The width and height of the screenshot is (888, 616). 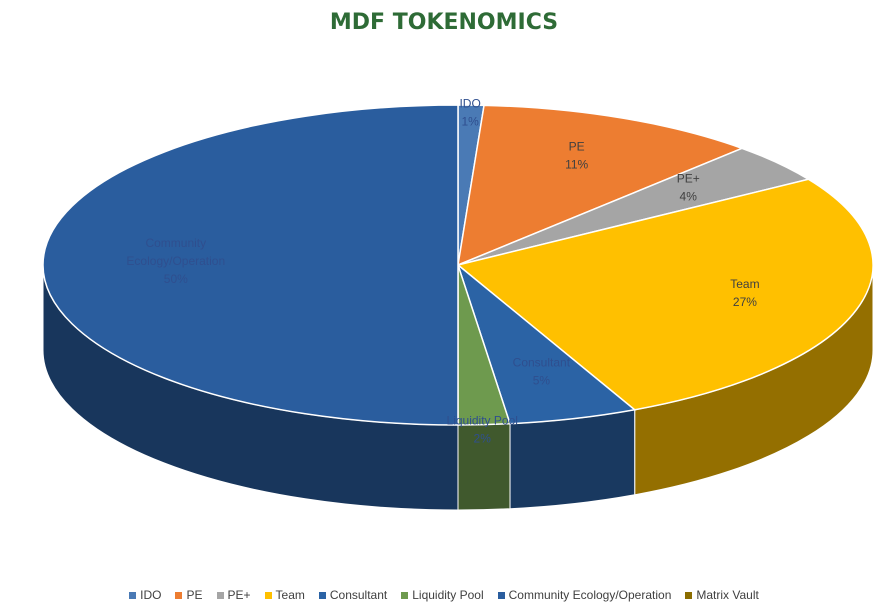 What do you see at coordinates (727, 595) in the screenshot?
I see `legend-label: Matrix Vault` at bounding box center [727, 595].